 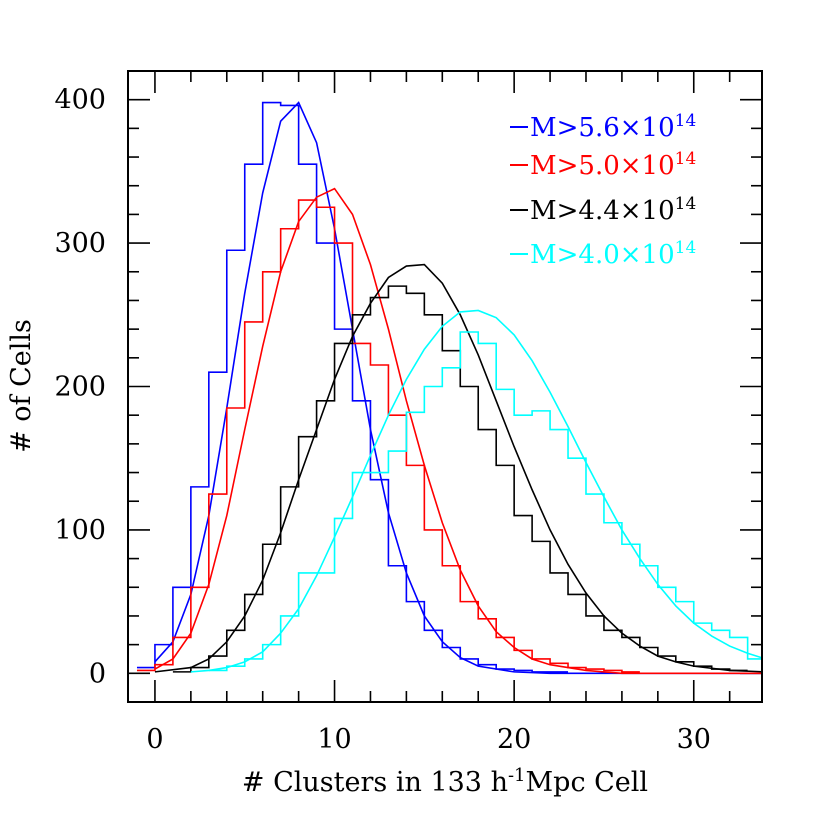 I want to click on legend-item: M>5.6×1014, so click(x=603, y=127).